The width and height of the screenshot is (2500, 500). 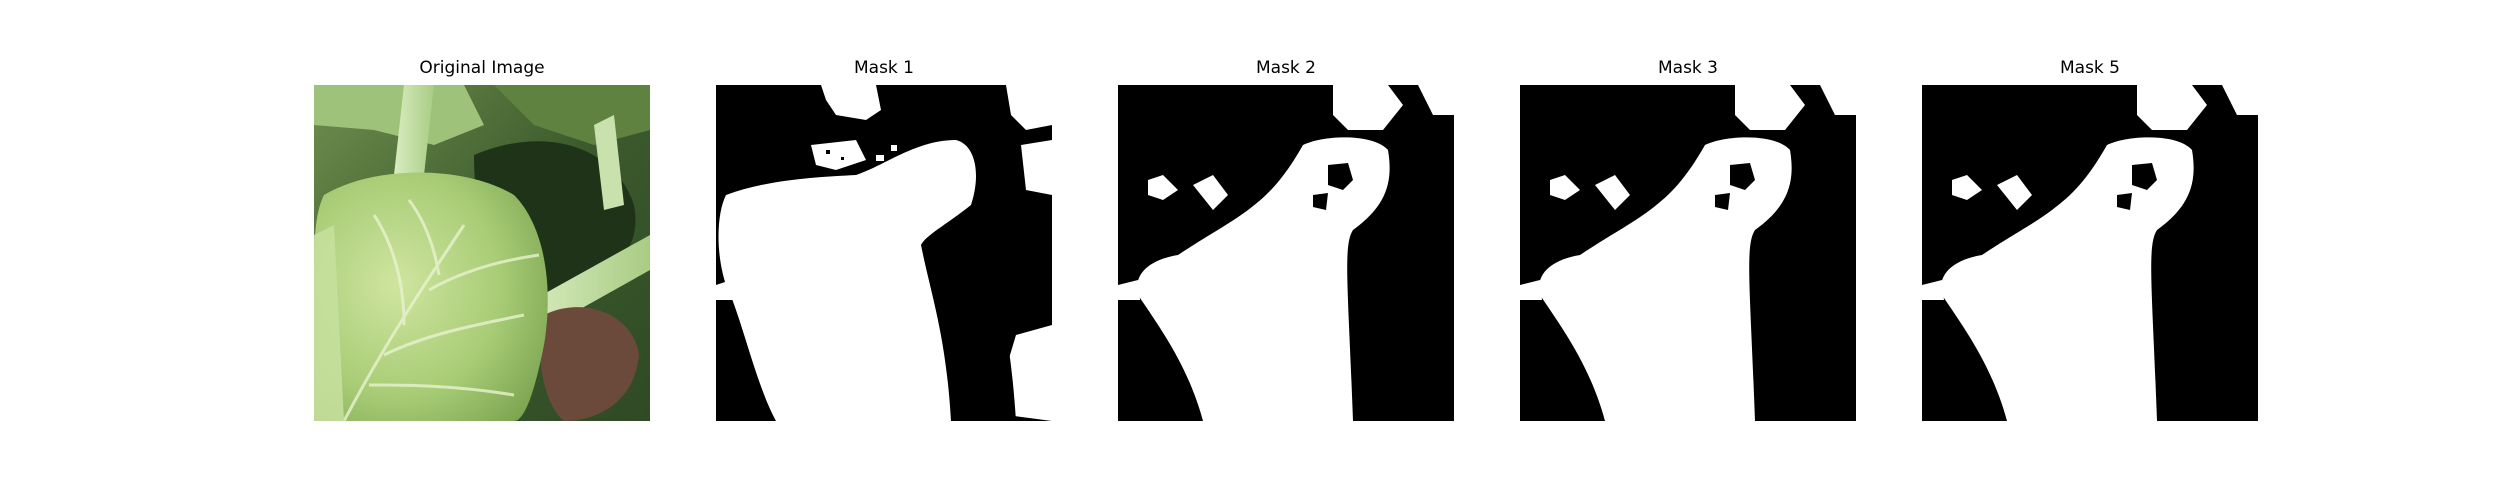 I want to click on mask-3-svg, so click(x=1688, y=253).